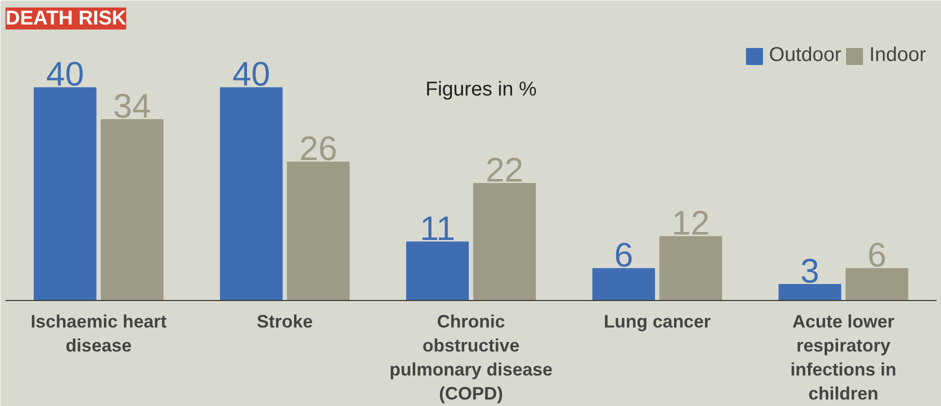 This screenshot has width=941, height=406. Describe the element at coordinates (438, 229) in the screenshot. I see `data-label: 11` at that location.